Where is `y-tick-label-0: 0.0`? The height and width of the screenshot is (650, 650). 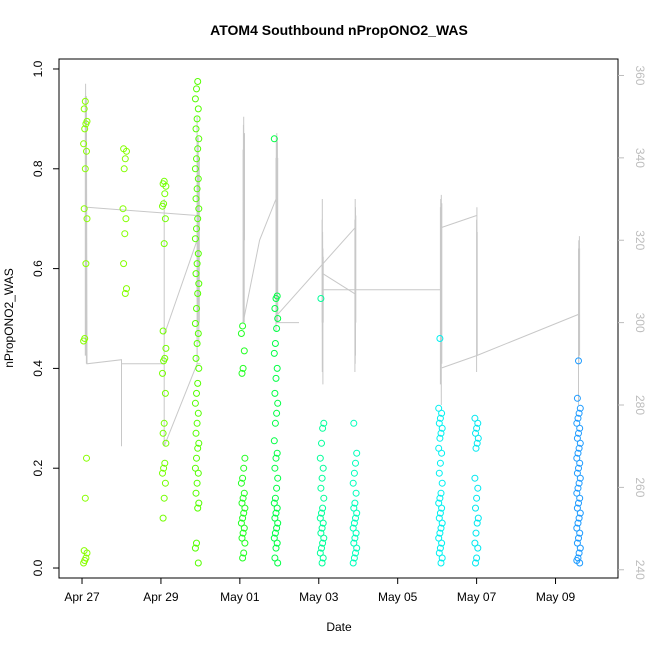
y-tick-label-0: 0.0 is located at coordinates (38, 567).